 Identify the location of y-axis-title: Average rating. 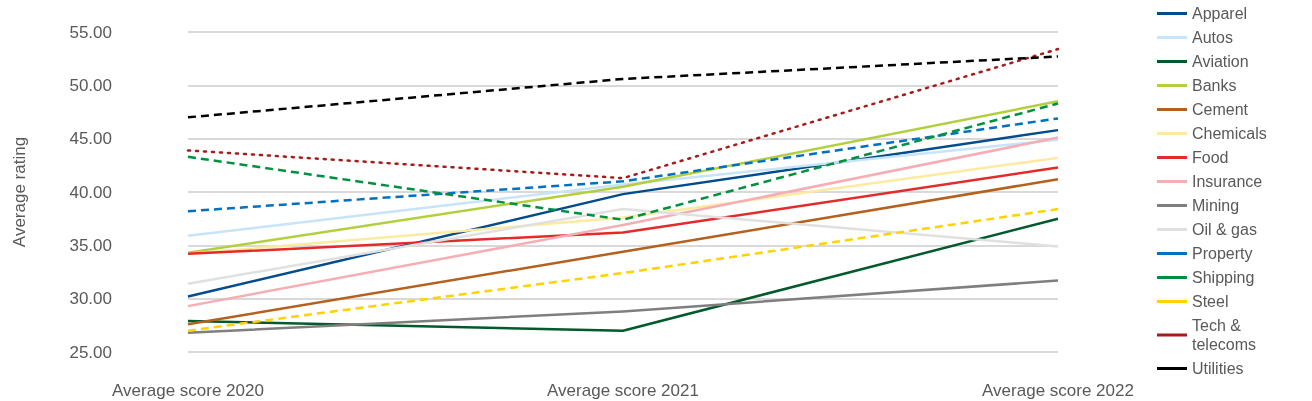
(19, 192).